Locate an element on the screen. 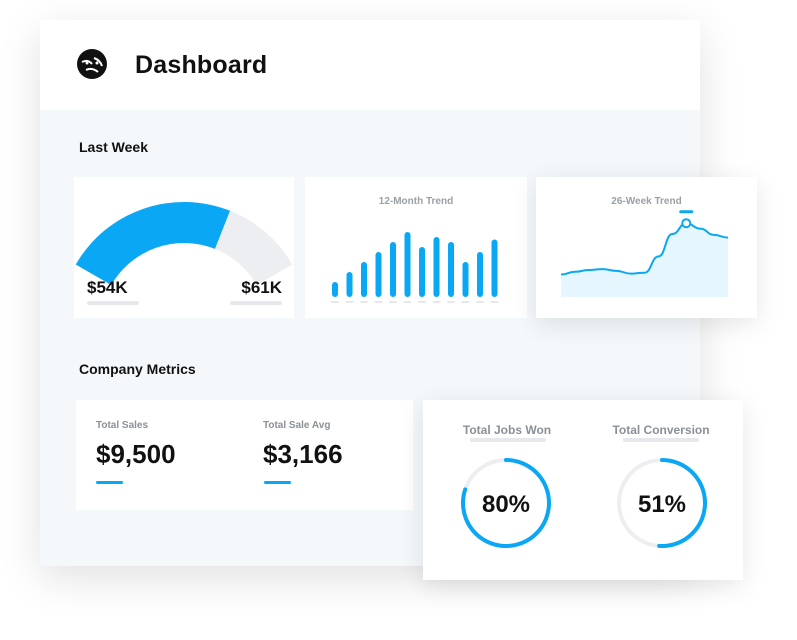 This screenshot has height=640, width=797. conversion-value: 51% is located at coordinates (662, 504).